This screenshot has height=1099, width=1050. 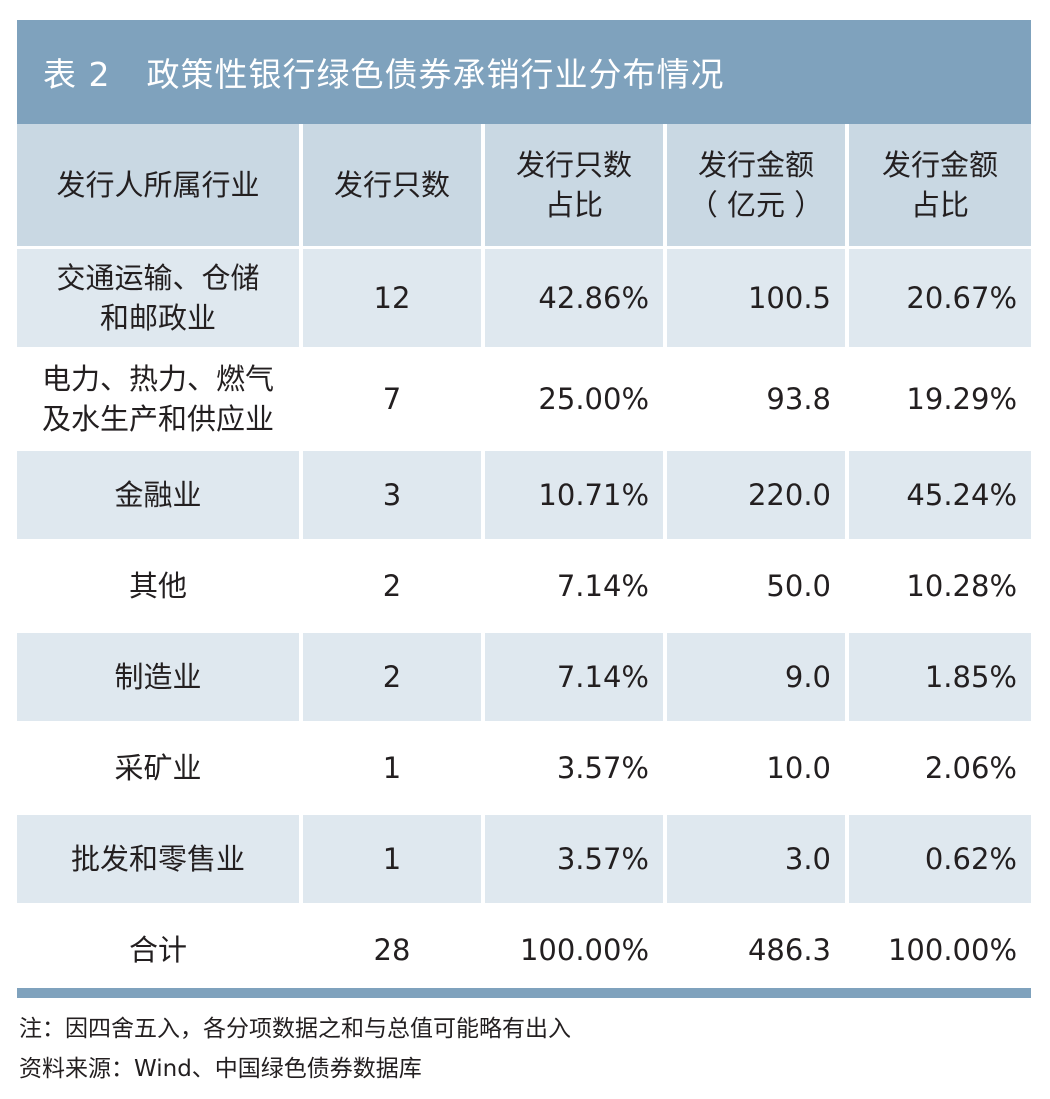 I want to click on total-amount-share: 100.00%, so click(x=940, y=950).